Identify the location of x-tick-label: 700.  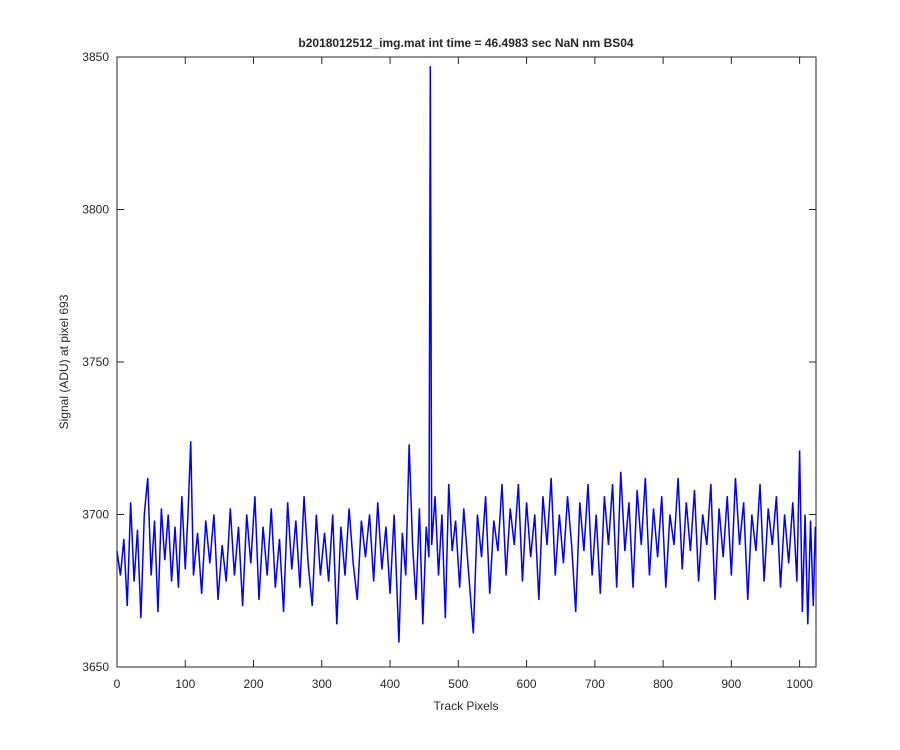
(595, 684).